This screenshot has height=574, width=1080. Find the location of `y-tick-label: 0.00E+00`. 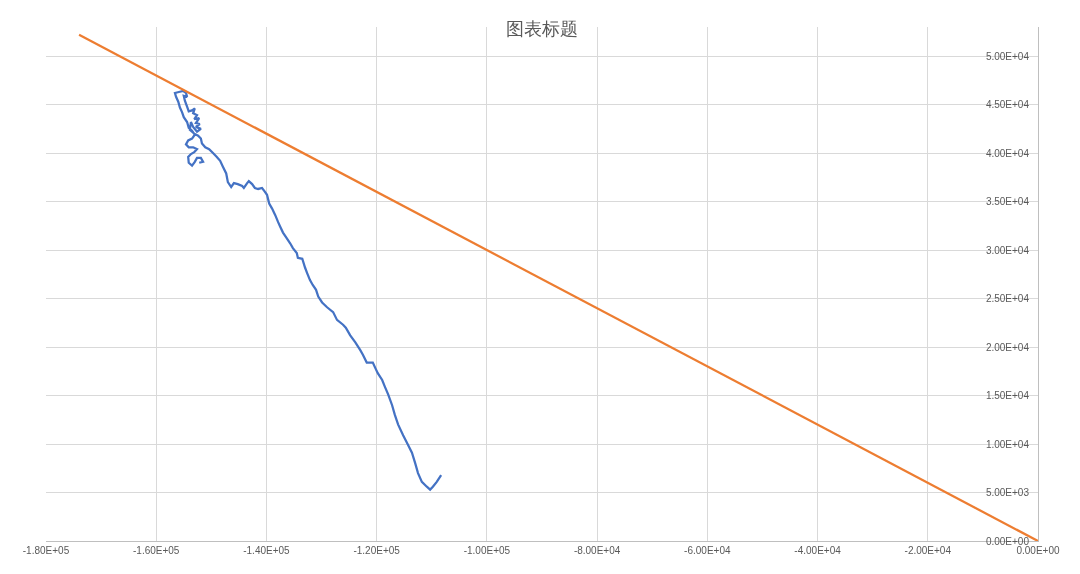

y-tick-label: 0.00E+00 is located at coordinates (1007, 541).